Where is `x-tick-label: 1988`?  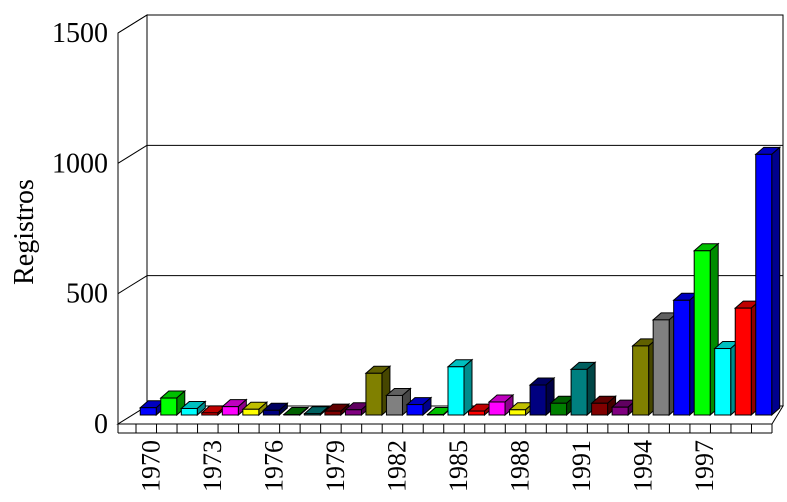 x-tick-label: 1988 is located at coordinates (520, 466).